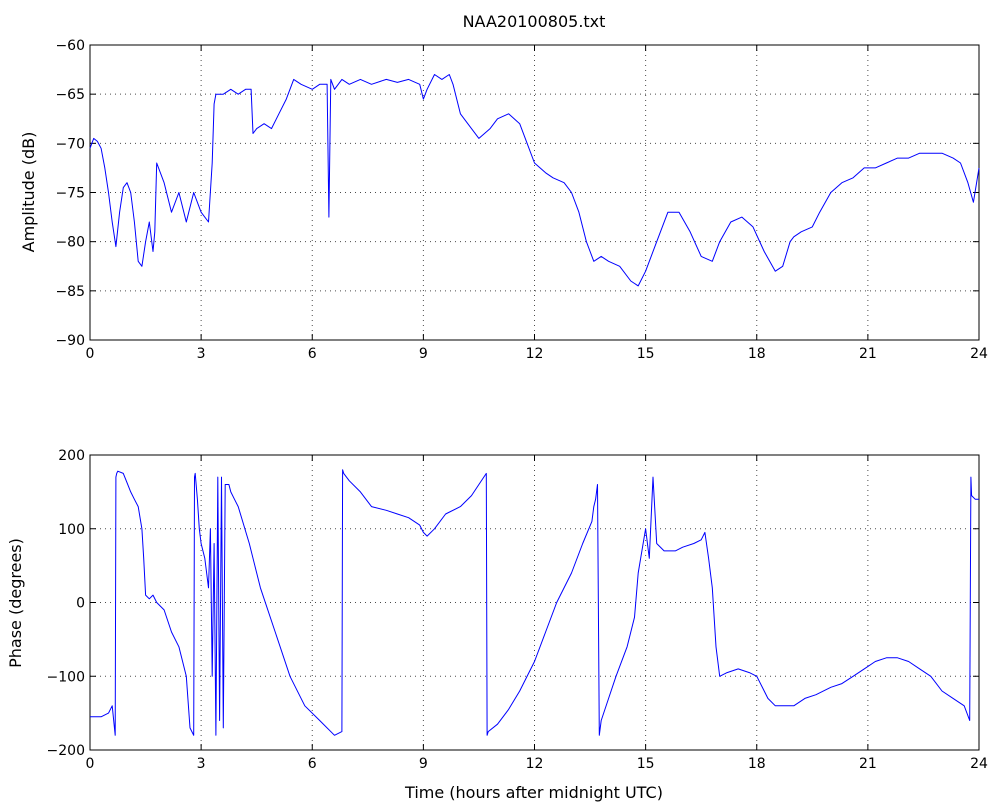 This screenshot has width=998, height=806. I want to click on phase-ylabel: Phase (degrees), so click(15, 603).